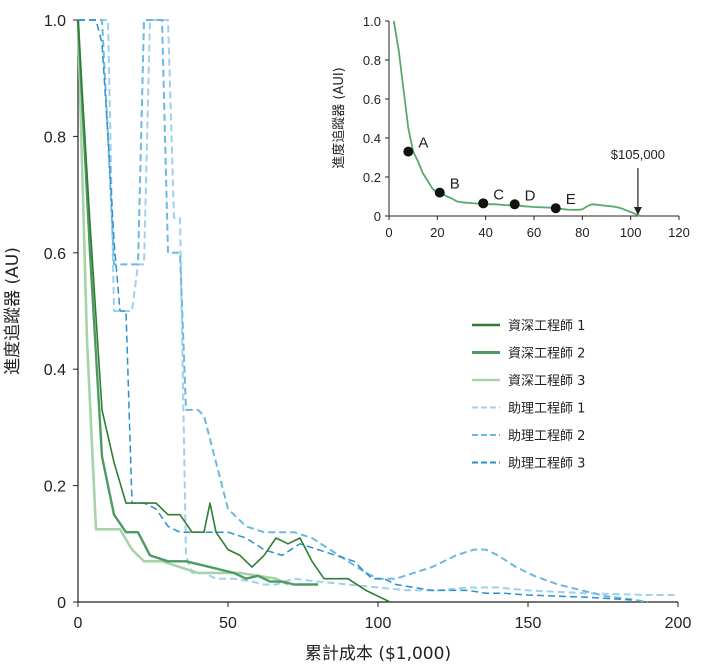  I want to click on legend-entry-label: 助理工程師 3, so click(546, 464).